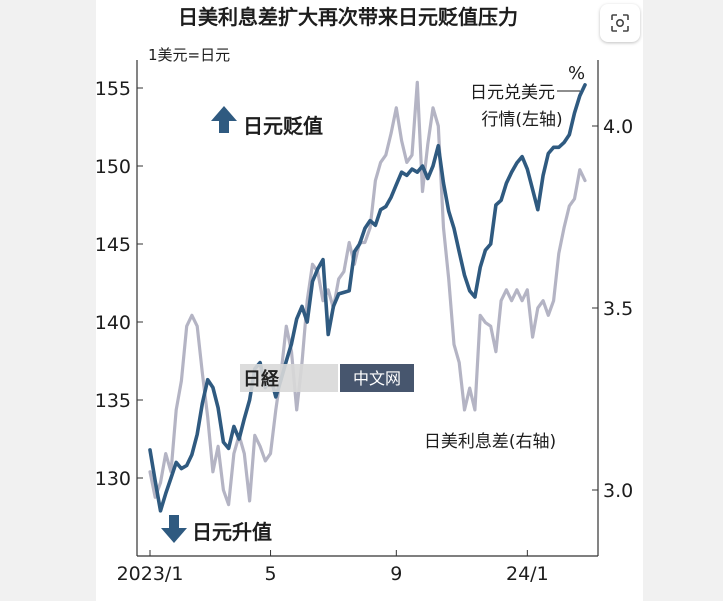  Describe the element at coordinates (283, 126) in the screenshot. I see `yen-weaker-label: 日元贬值` at that location.